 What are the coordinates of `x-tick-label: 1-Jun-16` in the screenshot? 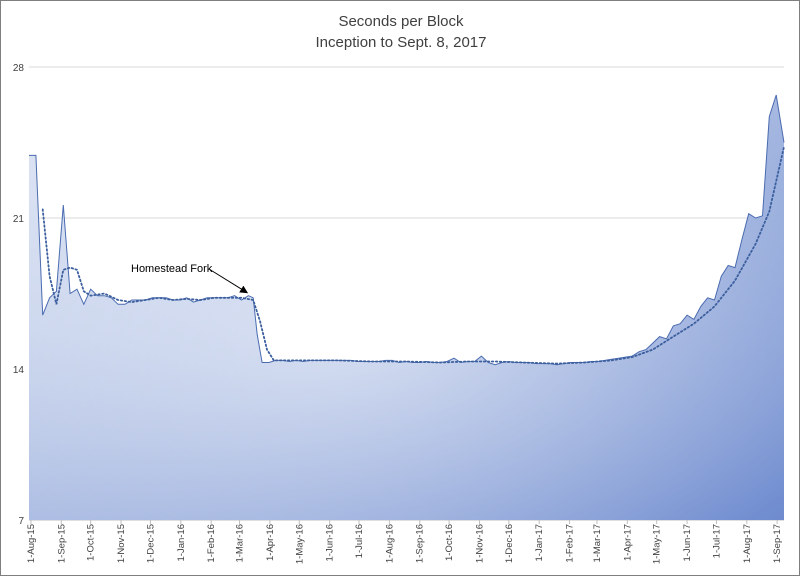 It's located at (330, 543).